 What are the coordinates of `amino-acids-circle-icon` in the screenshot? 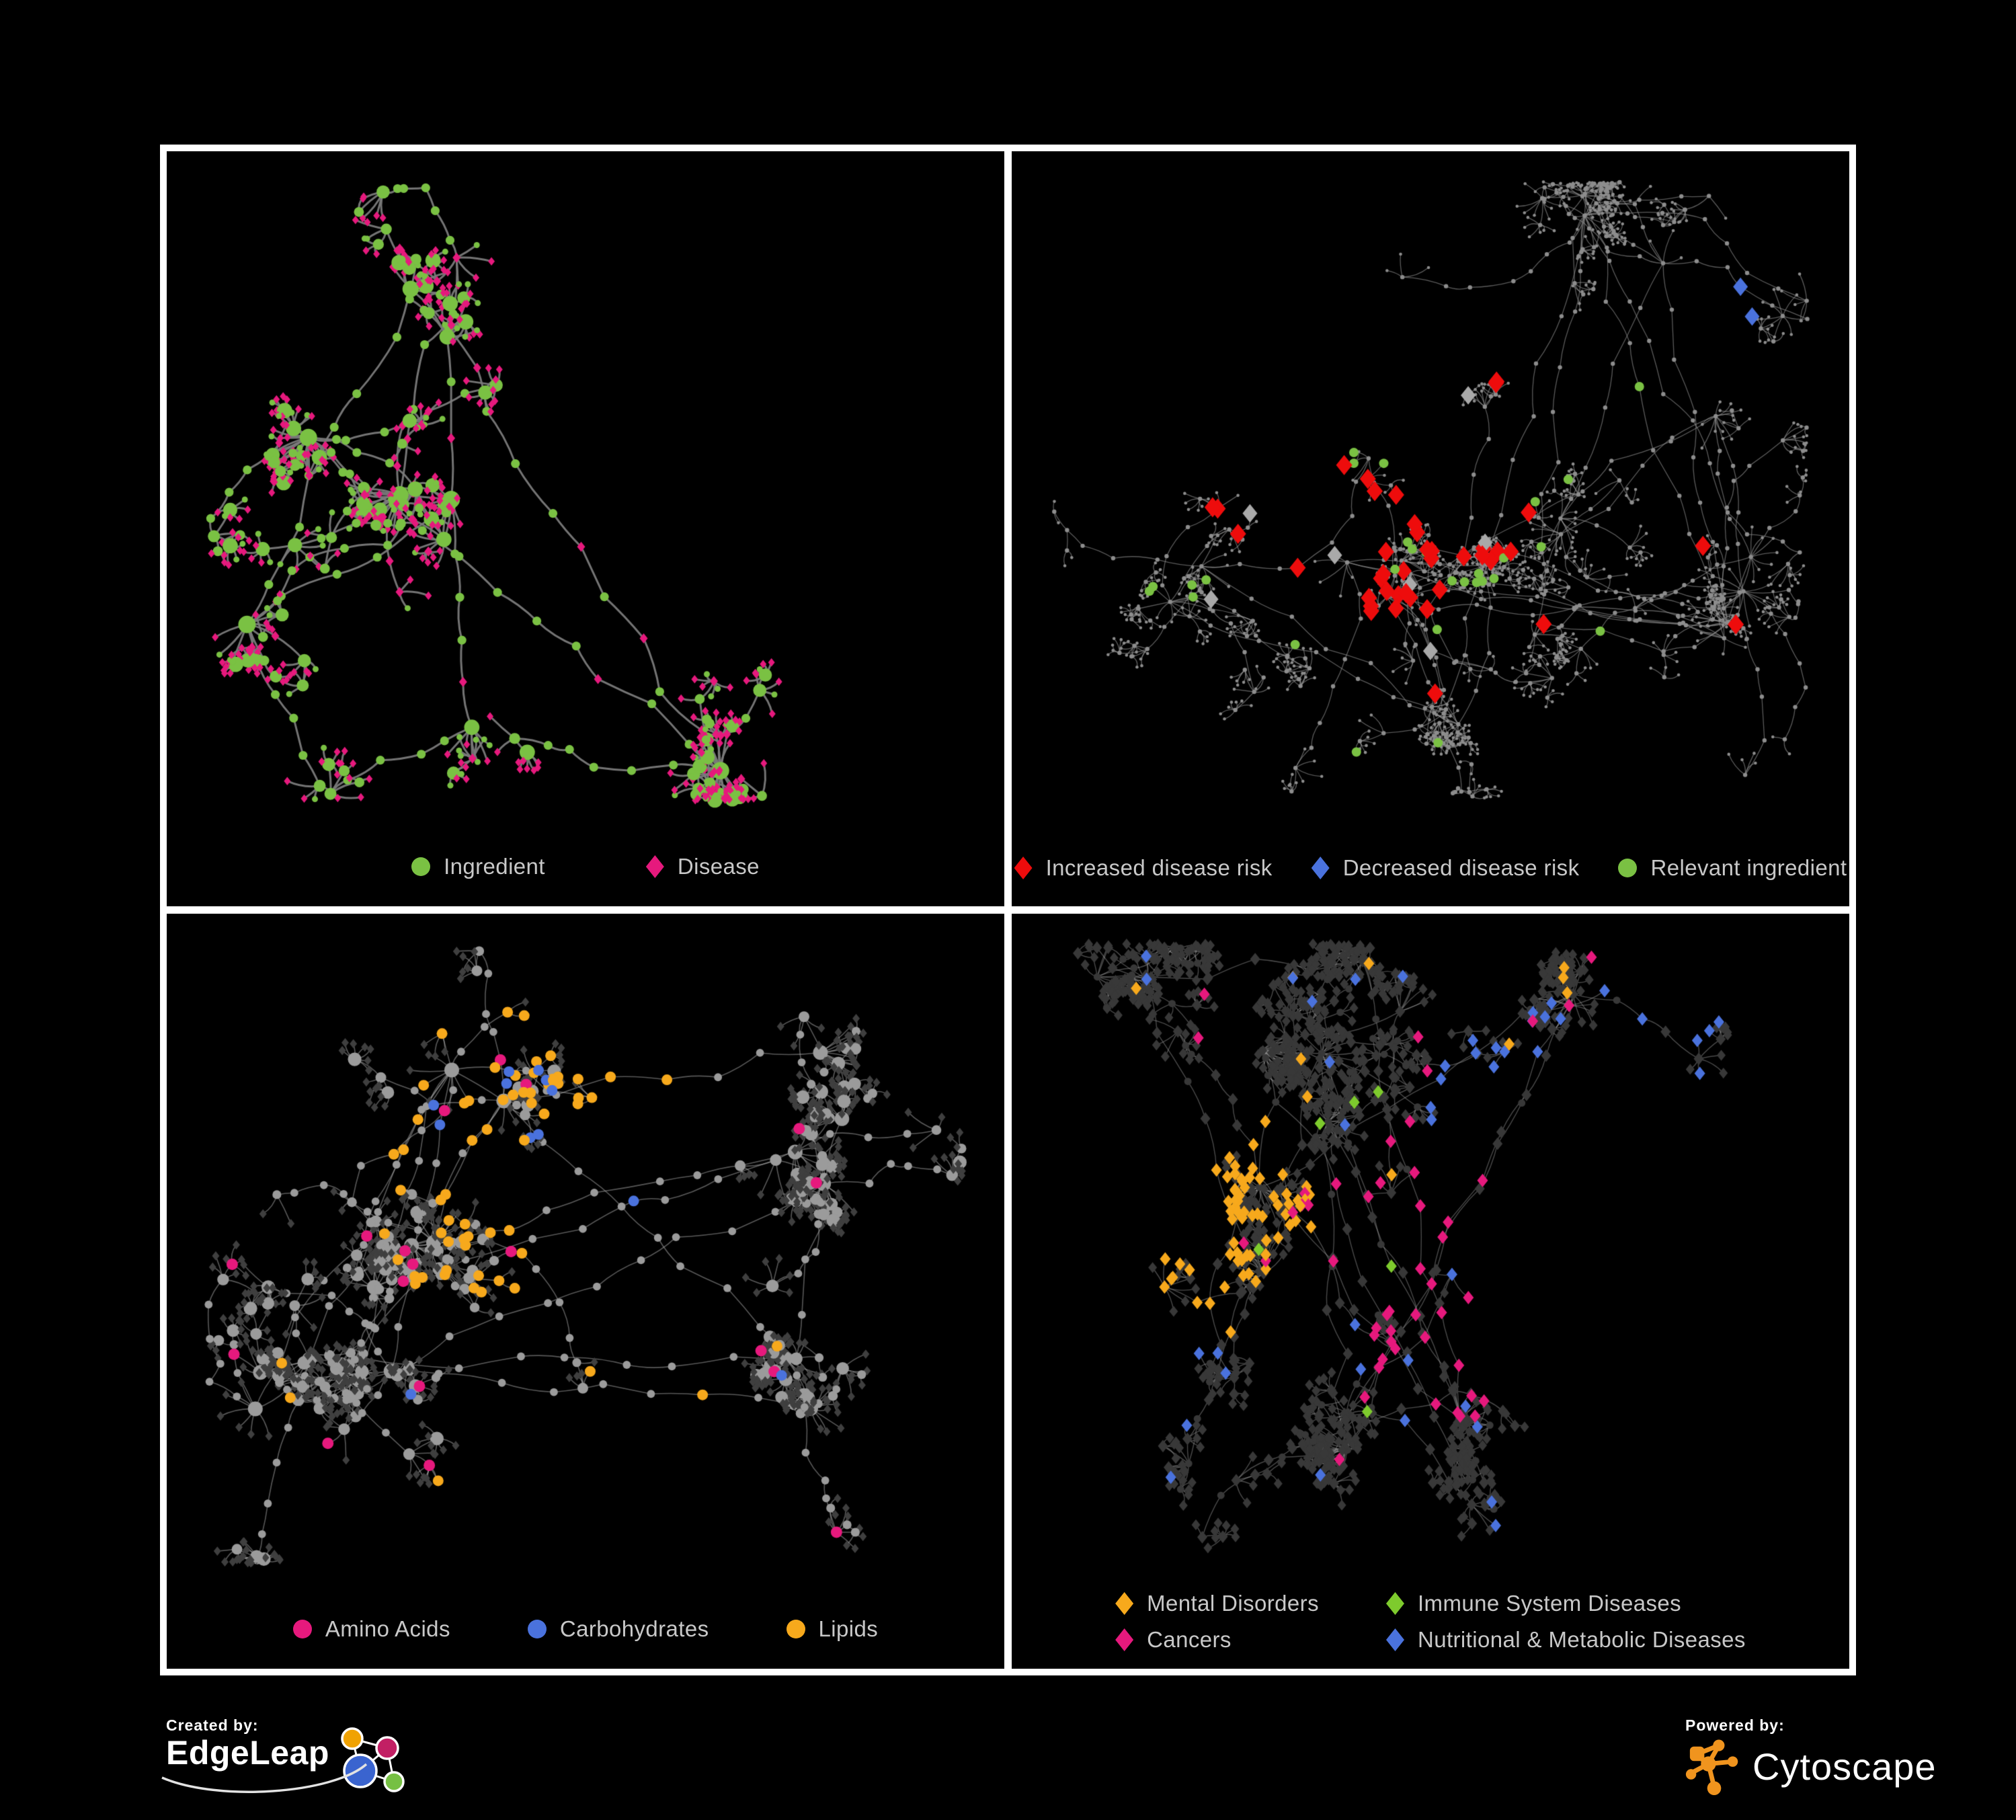 It's located at (302, 1629).